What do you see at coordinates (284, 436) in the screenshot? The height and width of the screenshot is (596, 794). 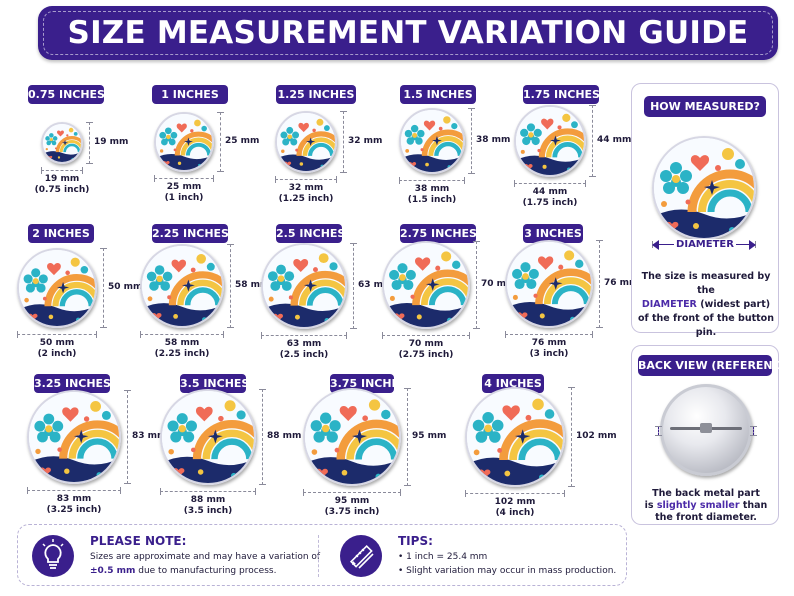 I see `height-mm-label: 88 mm` at bounding box center [284, 436].